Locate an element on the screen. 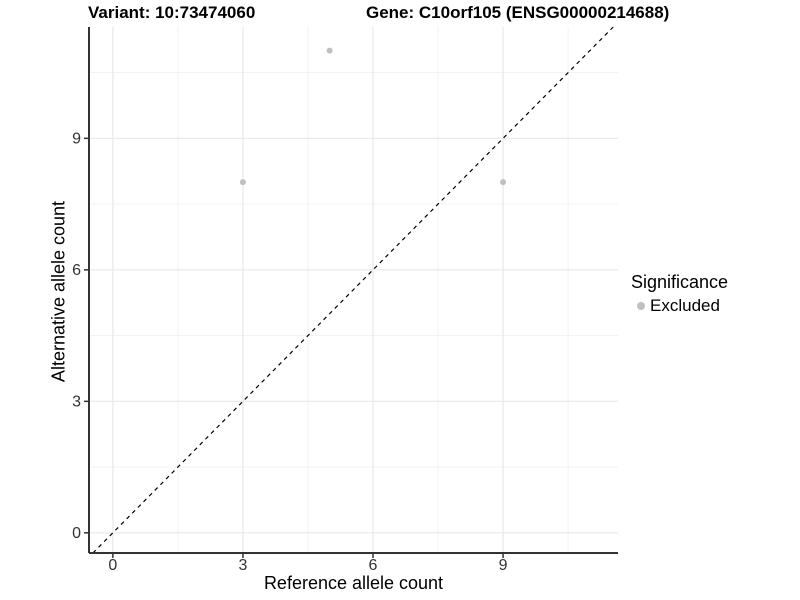 This screenshot has width=800, height=600. x-tick-label: 0 is located at coordinates (112, 565).